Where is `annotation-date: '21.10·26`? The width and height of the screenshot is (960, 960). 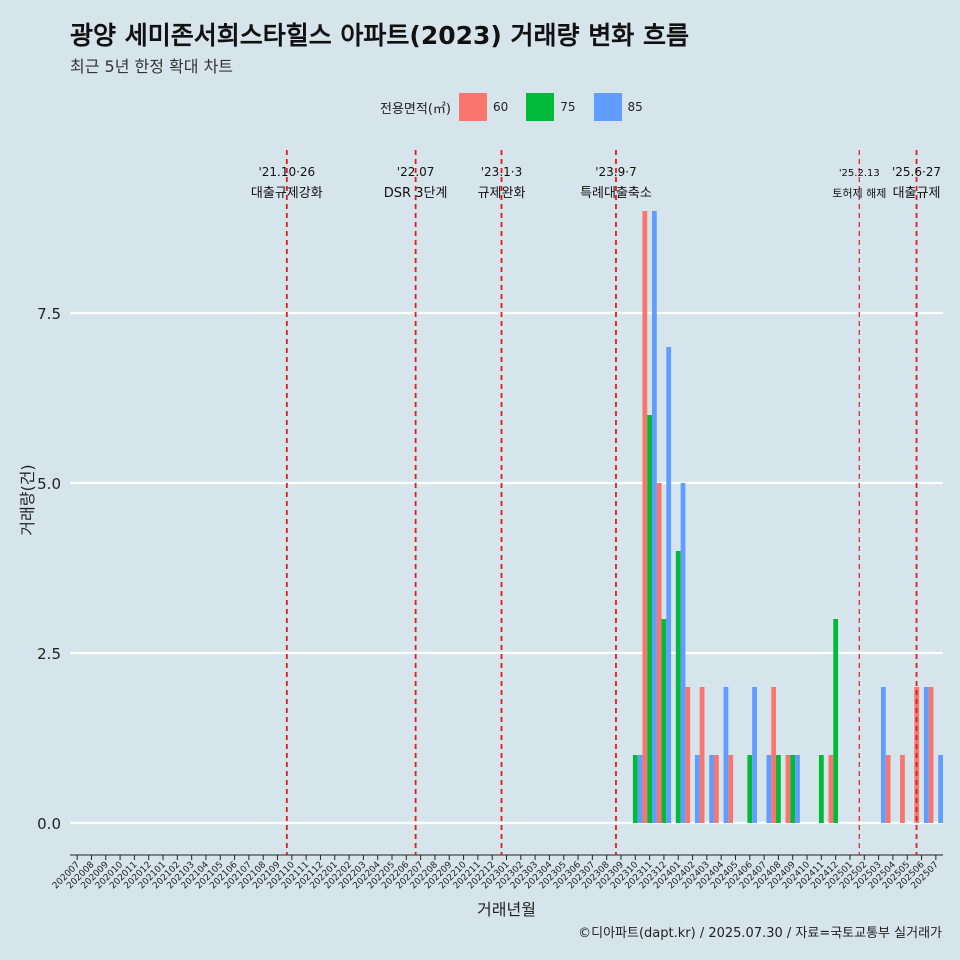
annotation-date: '21.10·26 is located at coordinates (286, 172).